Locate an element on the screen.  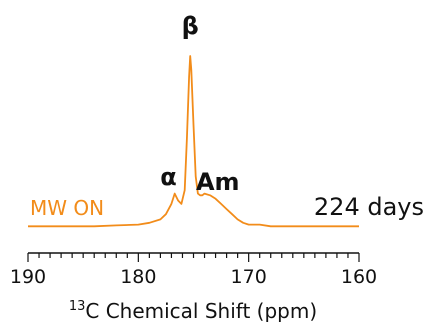
time-label: 224 days is located at coordinates (369, 207).